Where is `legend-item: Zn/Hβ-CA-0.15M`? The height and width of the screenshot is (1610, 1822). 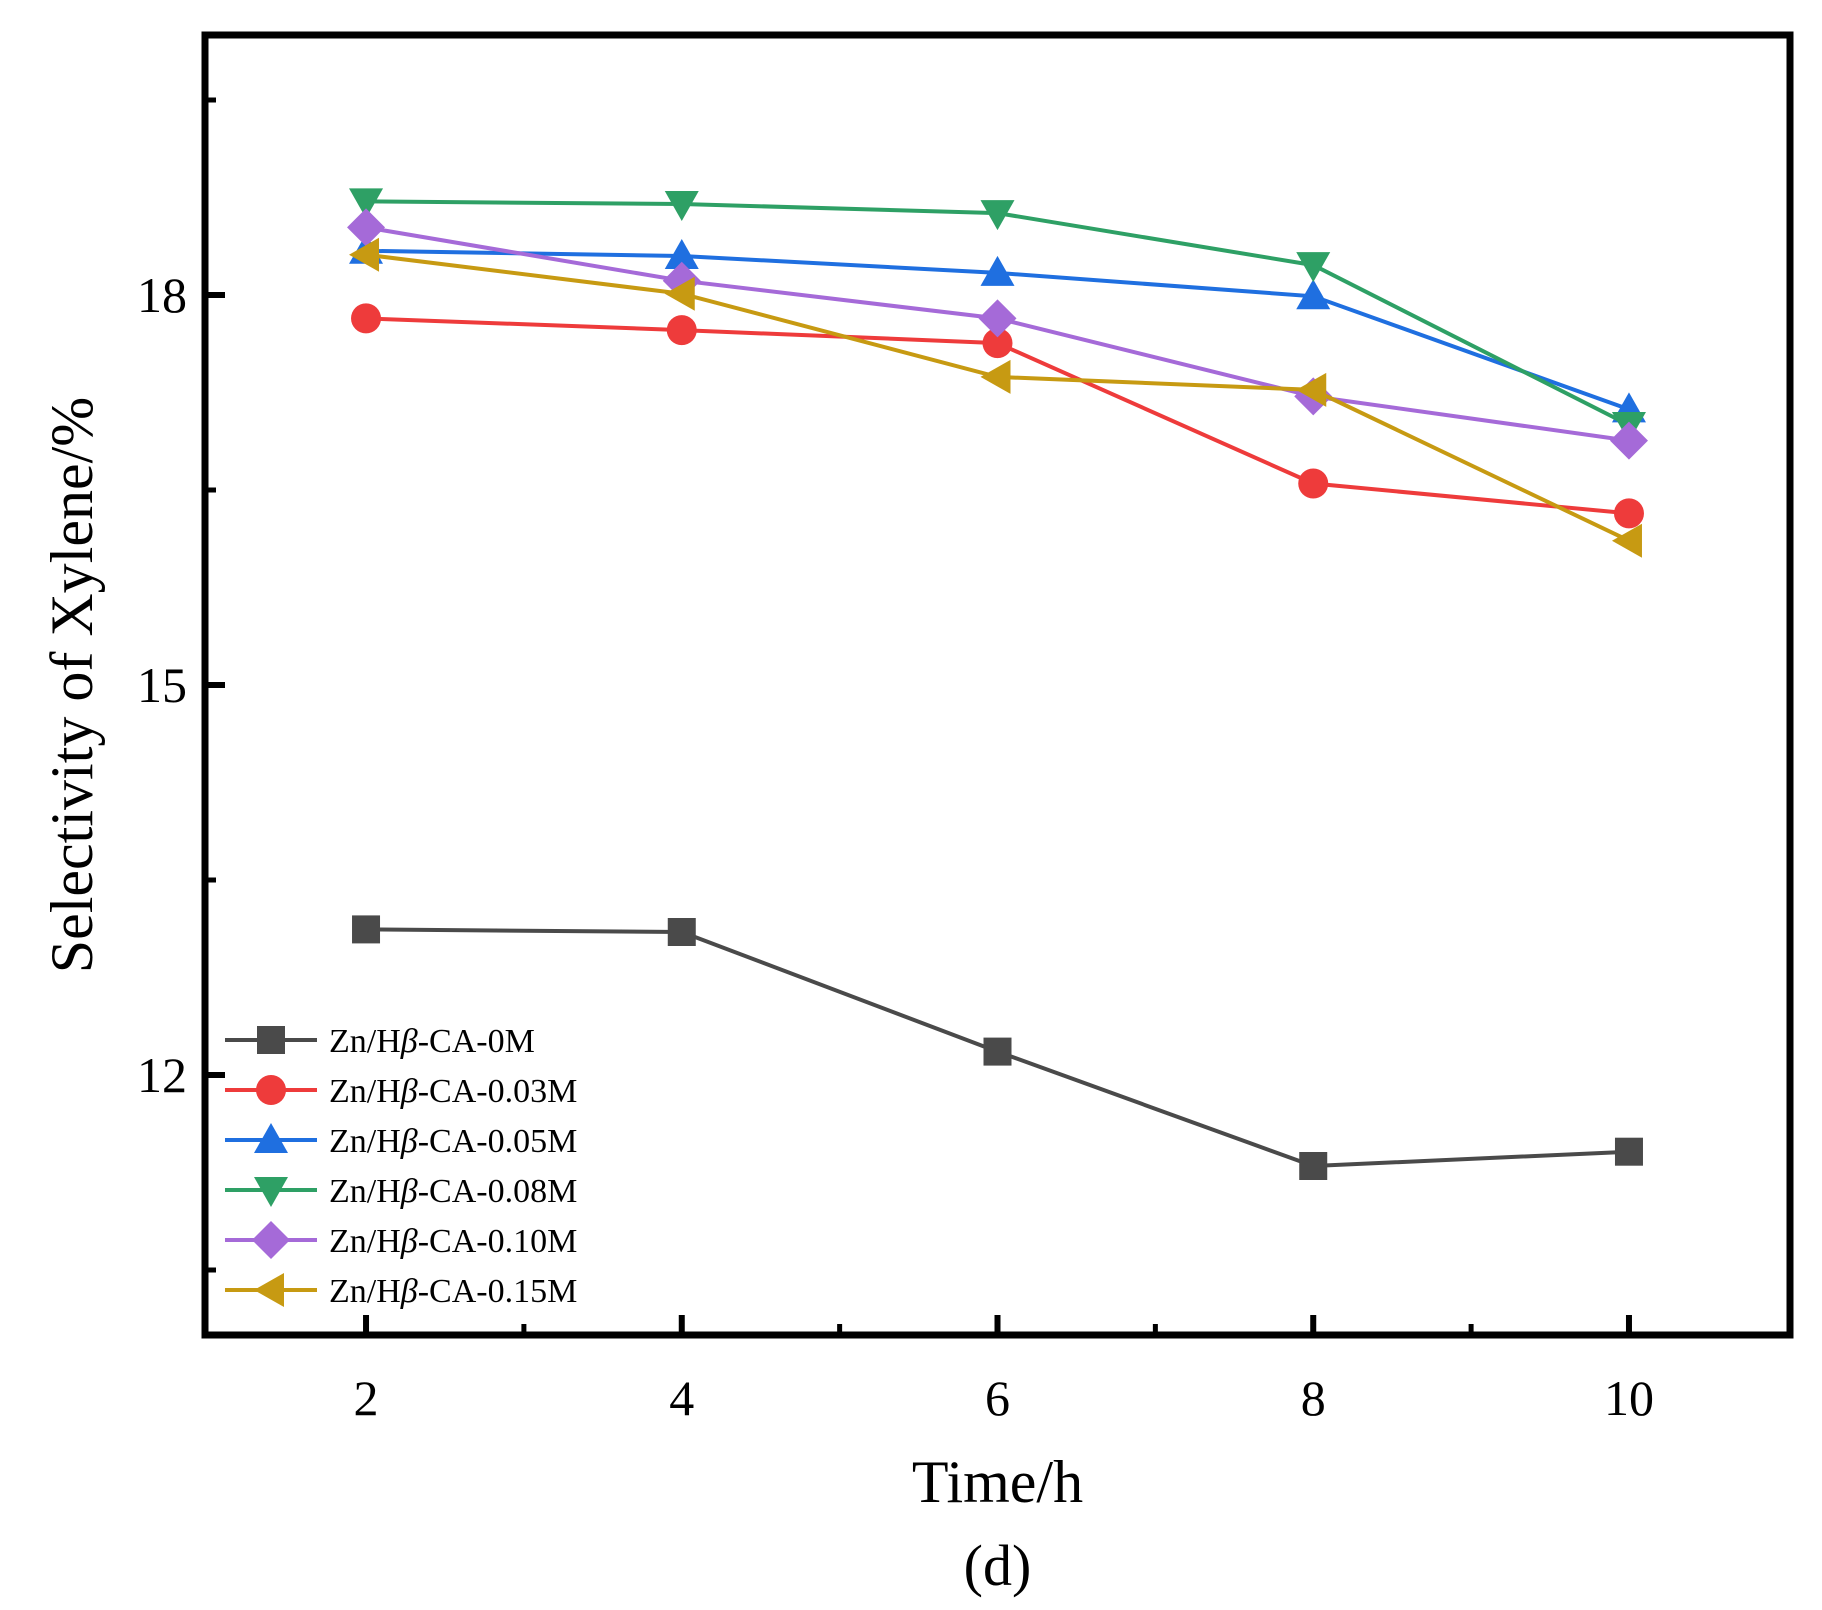
legend-item: Zn/Hβ-CA-0.15M is located at coordinates (401, 1291).